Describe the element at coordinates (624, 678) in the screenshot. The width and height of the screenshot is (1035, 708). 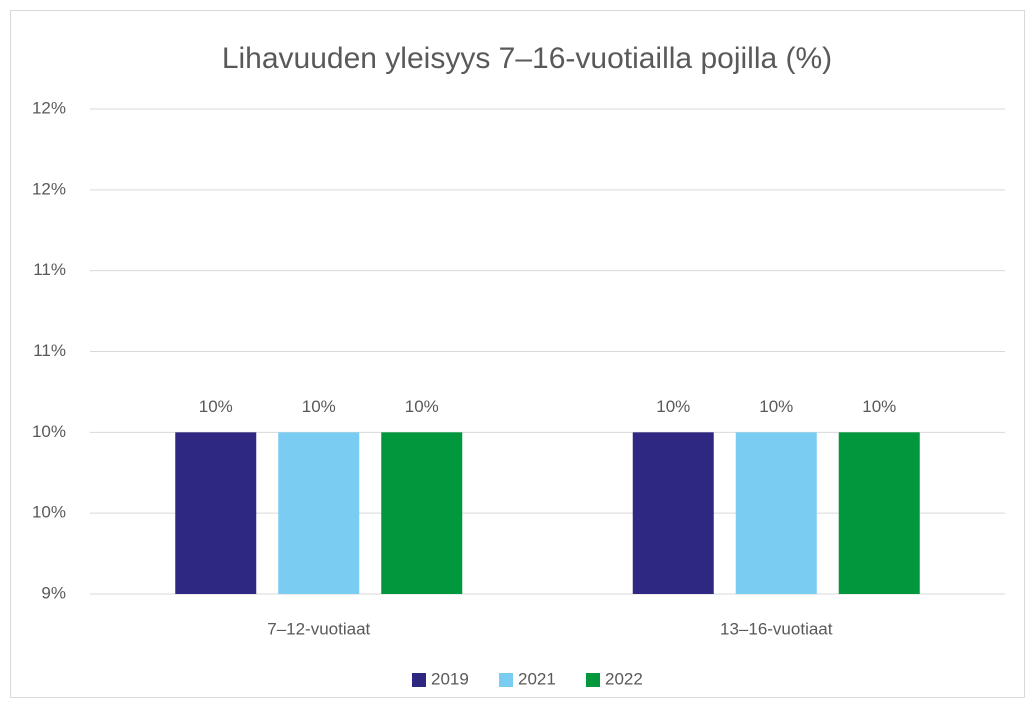
I see `legend-label: 2022` at that location.